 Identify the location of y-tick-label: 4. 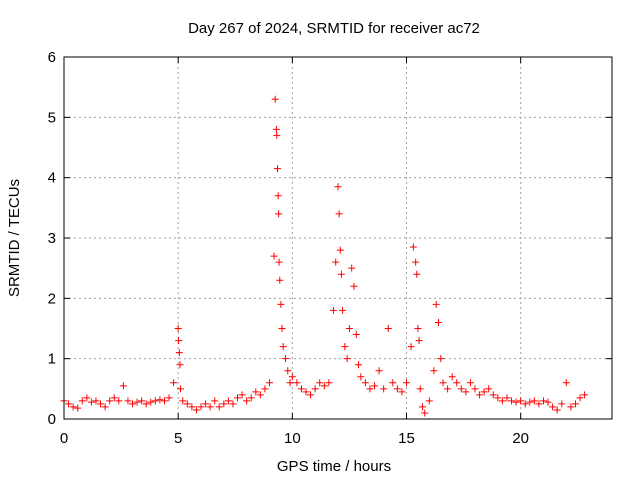
(52, 178).